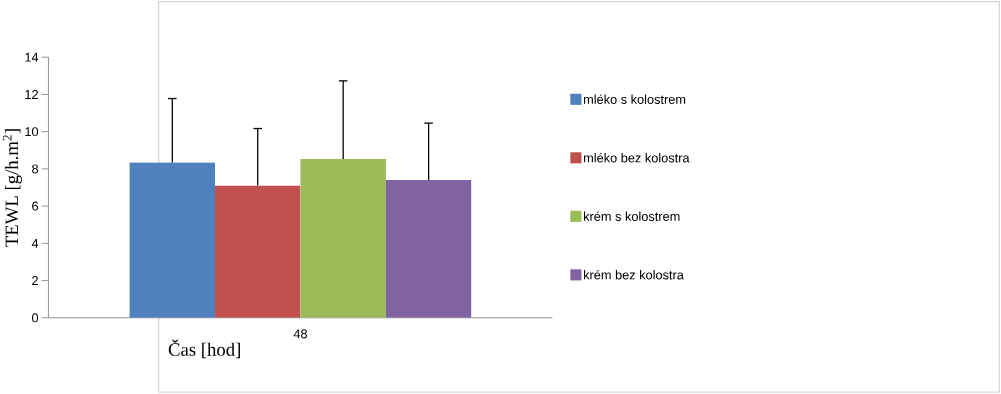  I want to click on y-tick-label: 10, so click(32, 132).